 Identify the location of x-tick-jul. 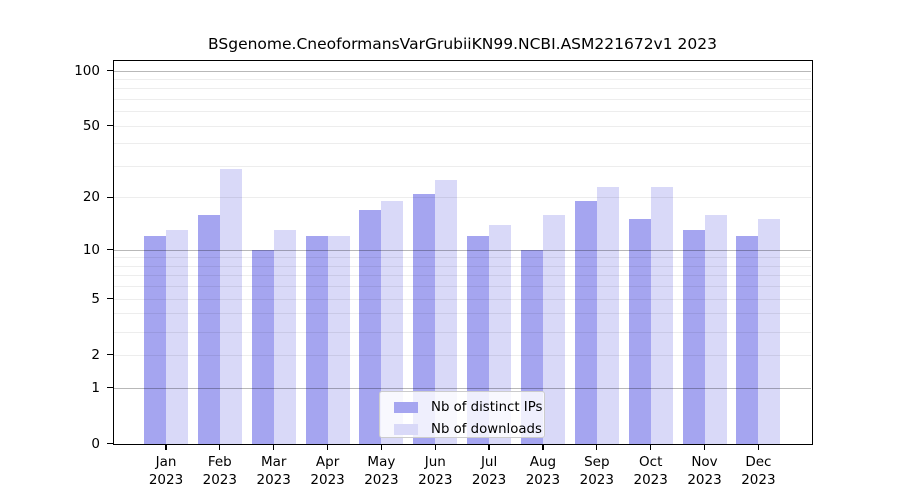
(489, 446).